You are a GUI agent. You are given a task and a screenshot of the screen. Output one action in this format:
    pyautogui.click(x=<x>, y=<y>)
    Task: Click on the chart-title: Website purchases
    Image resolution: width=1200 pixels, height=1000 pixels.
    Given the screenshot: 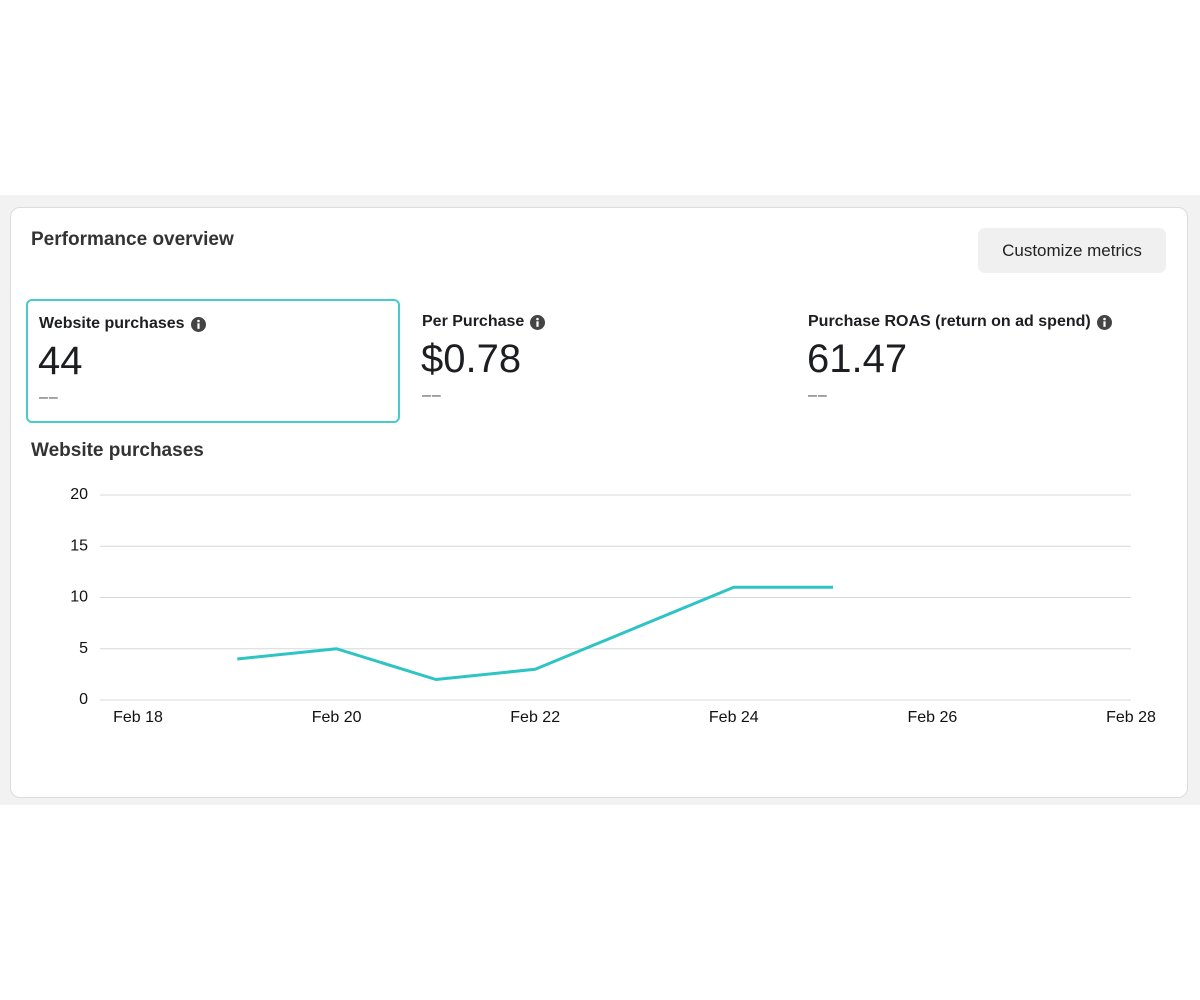 What is the action you would take?
    pyautogui.click(x=117, y=450)
    